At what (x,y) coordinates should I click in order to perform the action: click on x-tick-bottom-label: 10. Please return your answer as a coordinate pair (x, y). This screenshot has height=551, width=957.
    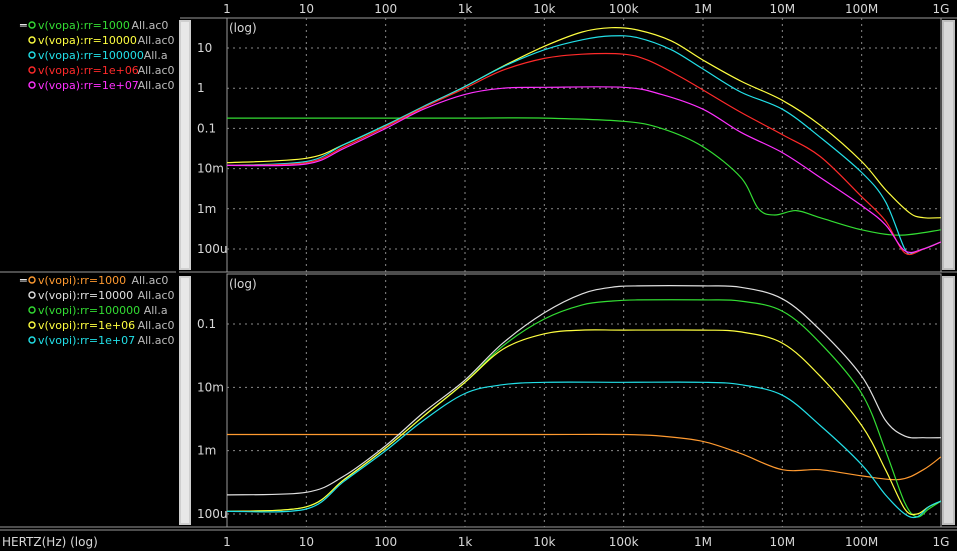
    Looking at the image, I should click on (306, 542).